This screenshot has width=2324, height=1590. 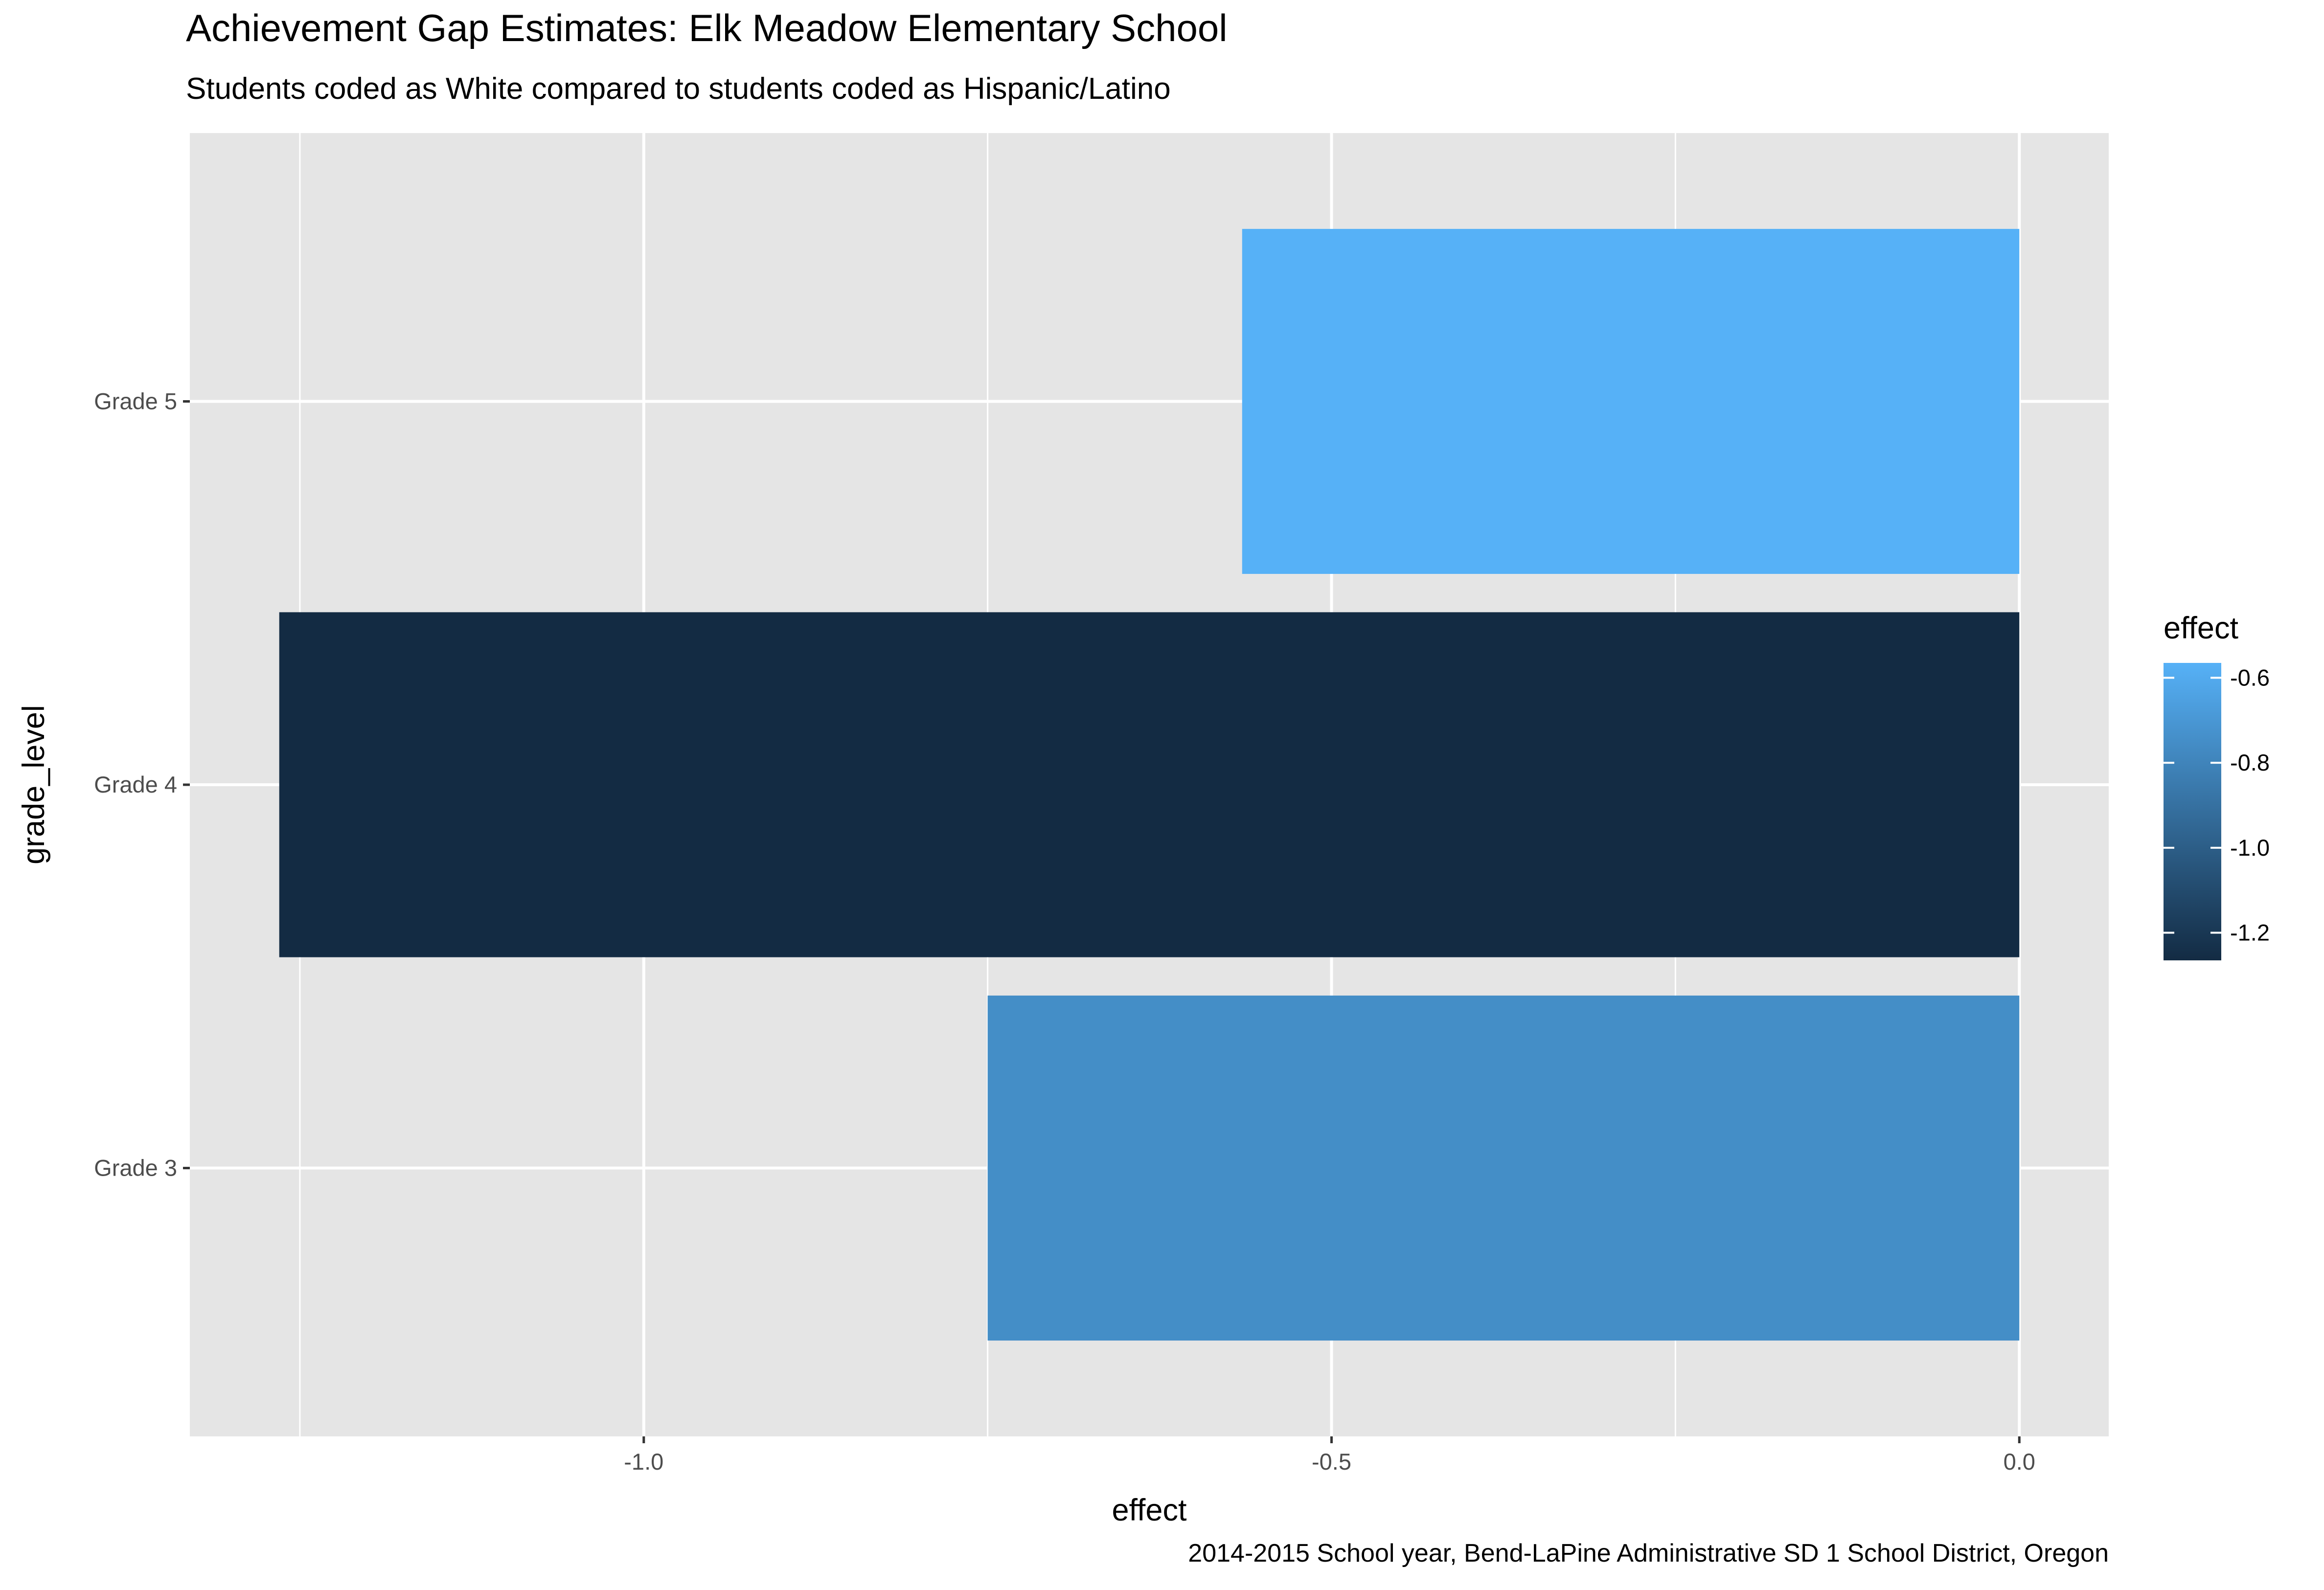 What do you see at coordinates (2250, 677) in the screenshot?
I see `legend-tick-label: -0.6` at bounding box center [2250, 677].